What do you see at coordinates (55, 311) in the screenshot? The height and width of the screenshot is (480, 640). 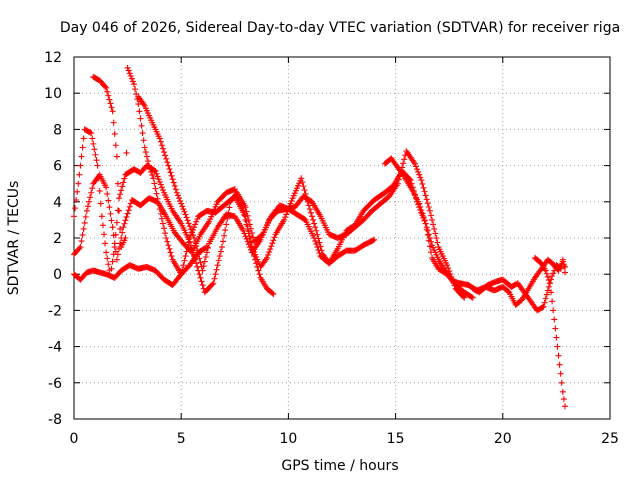 I see `y-tick-label: -2` at bounding box center [55, 311].